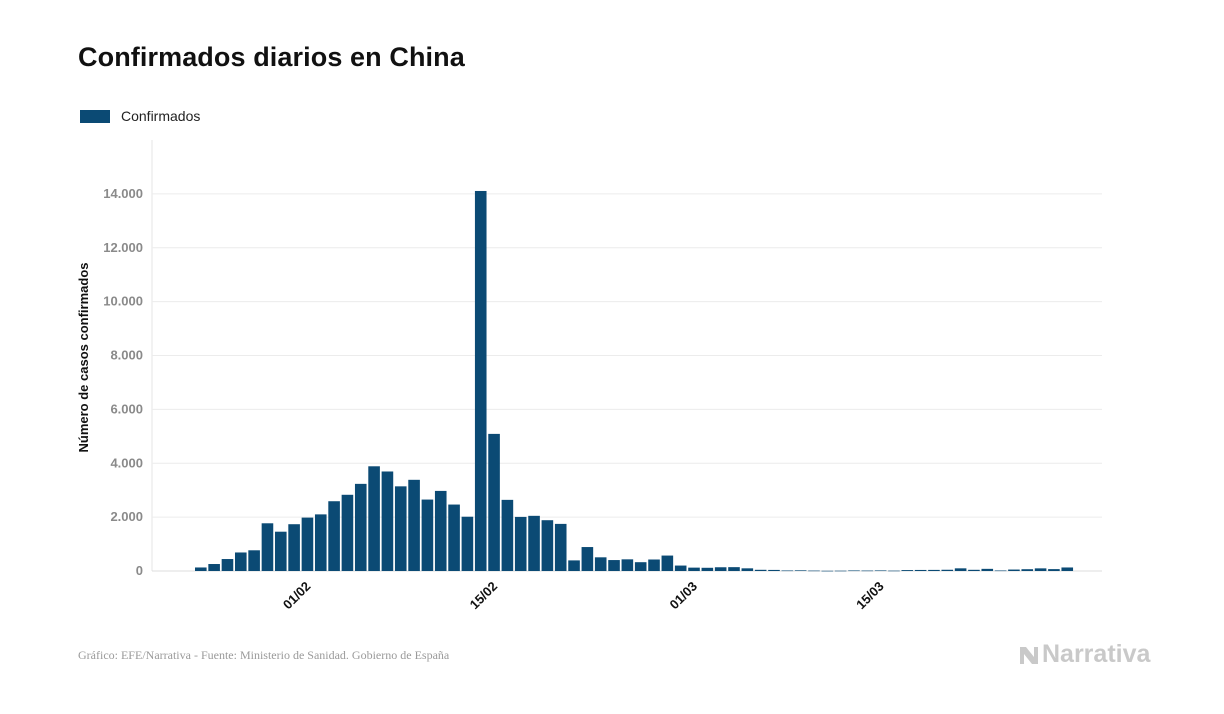 The image size is (1224, 714). I want to click on y-tick-label: 14.000, so click(123, 193).